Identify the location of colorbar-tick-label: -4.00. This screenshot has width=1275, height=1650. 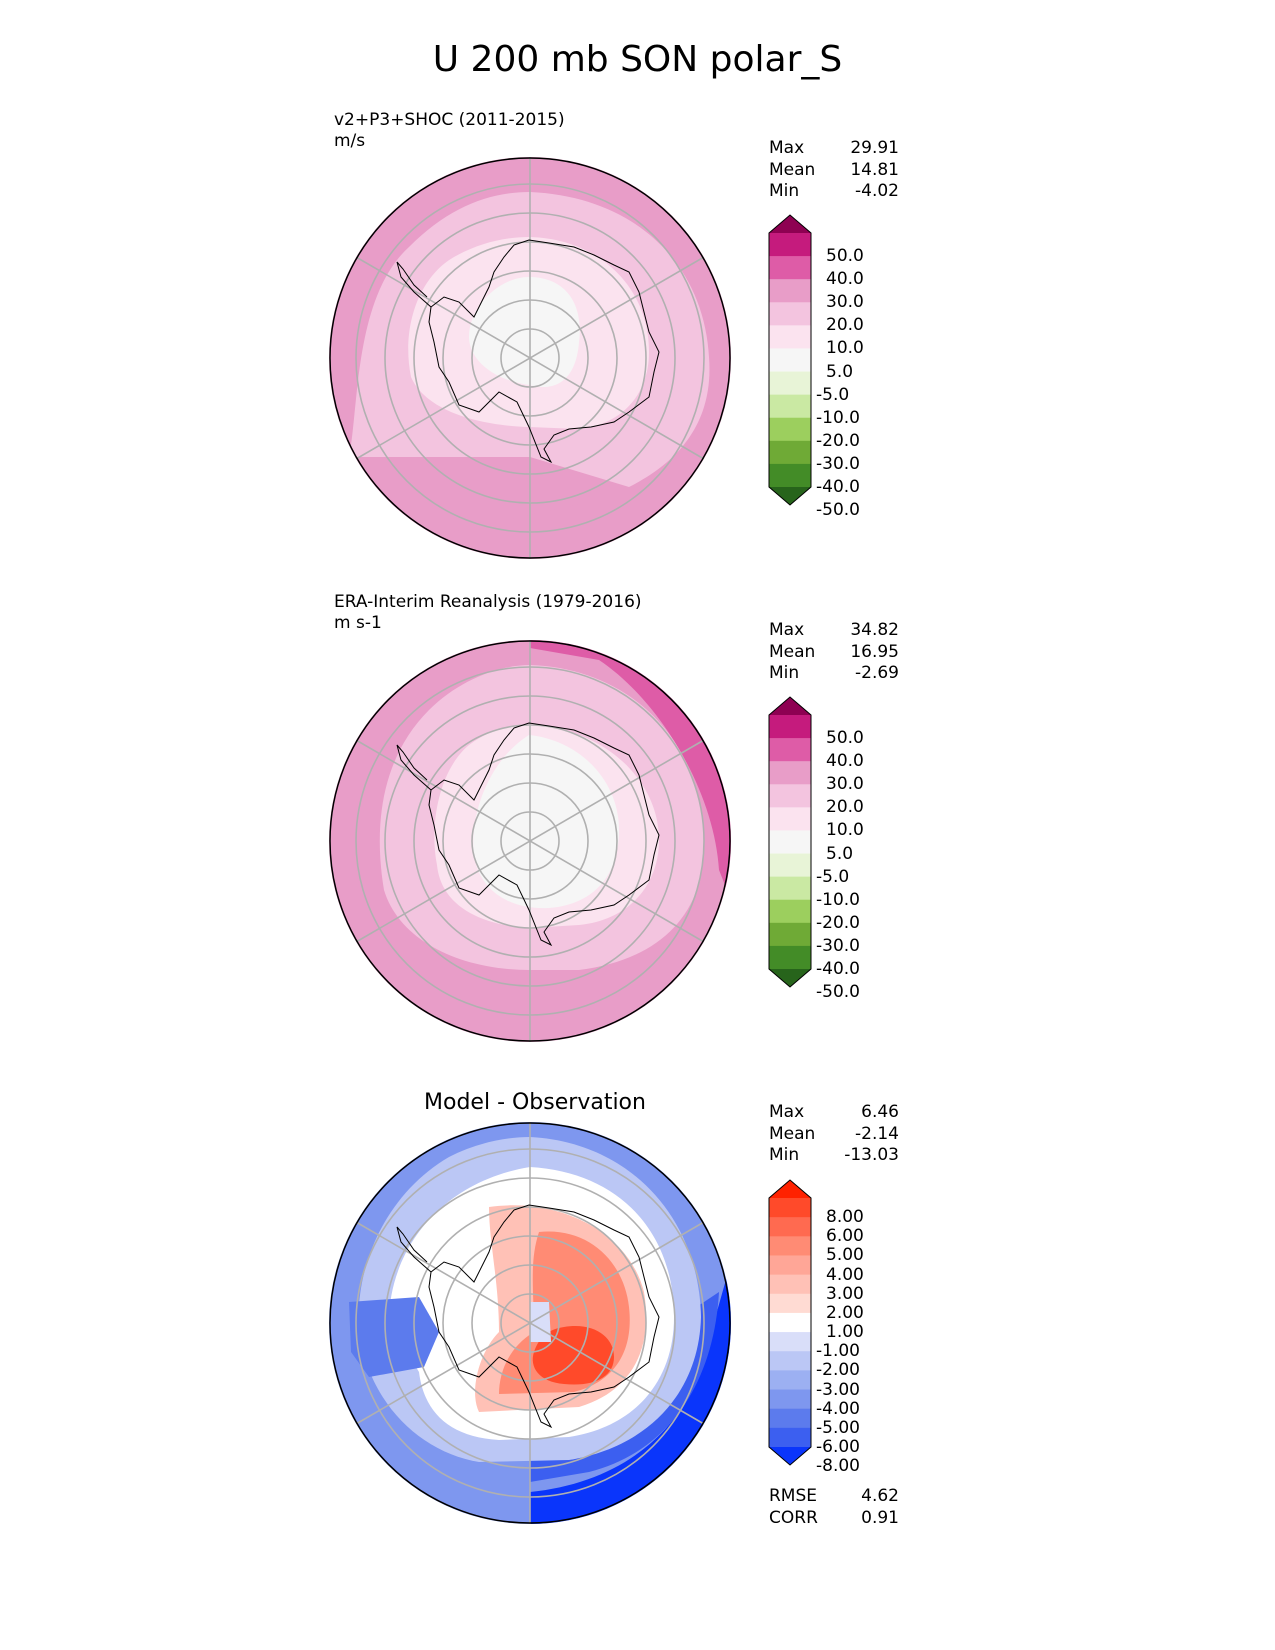
(838, 1408).